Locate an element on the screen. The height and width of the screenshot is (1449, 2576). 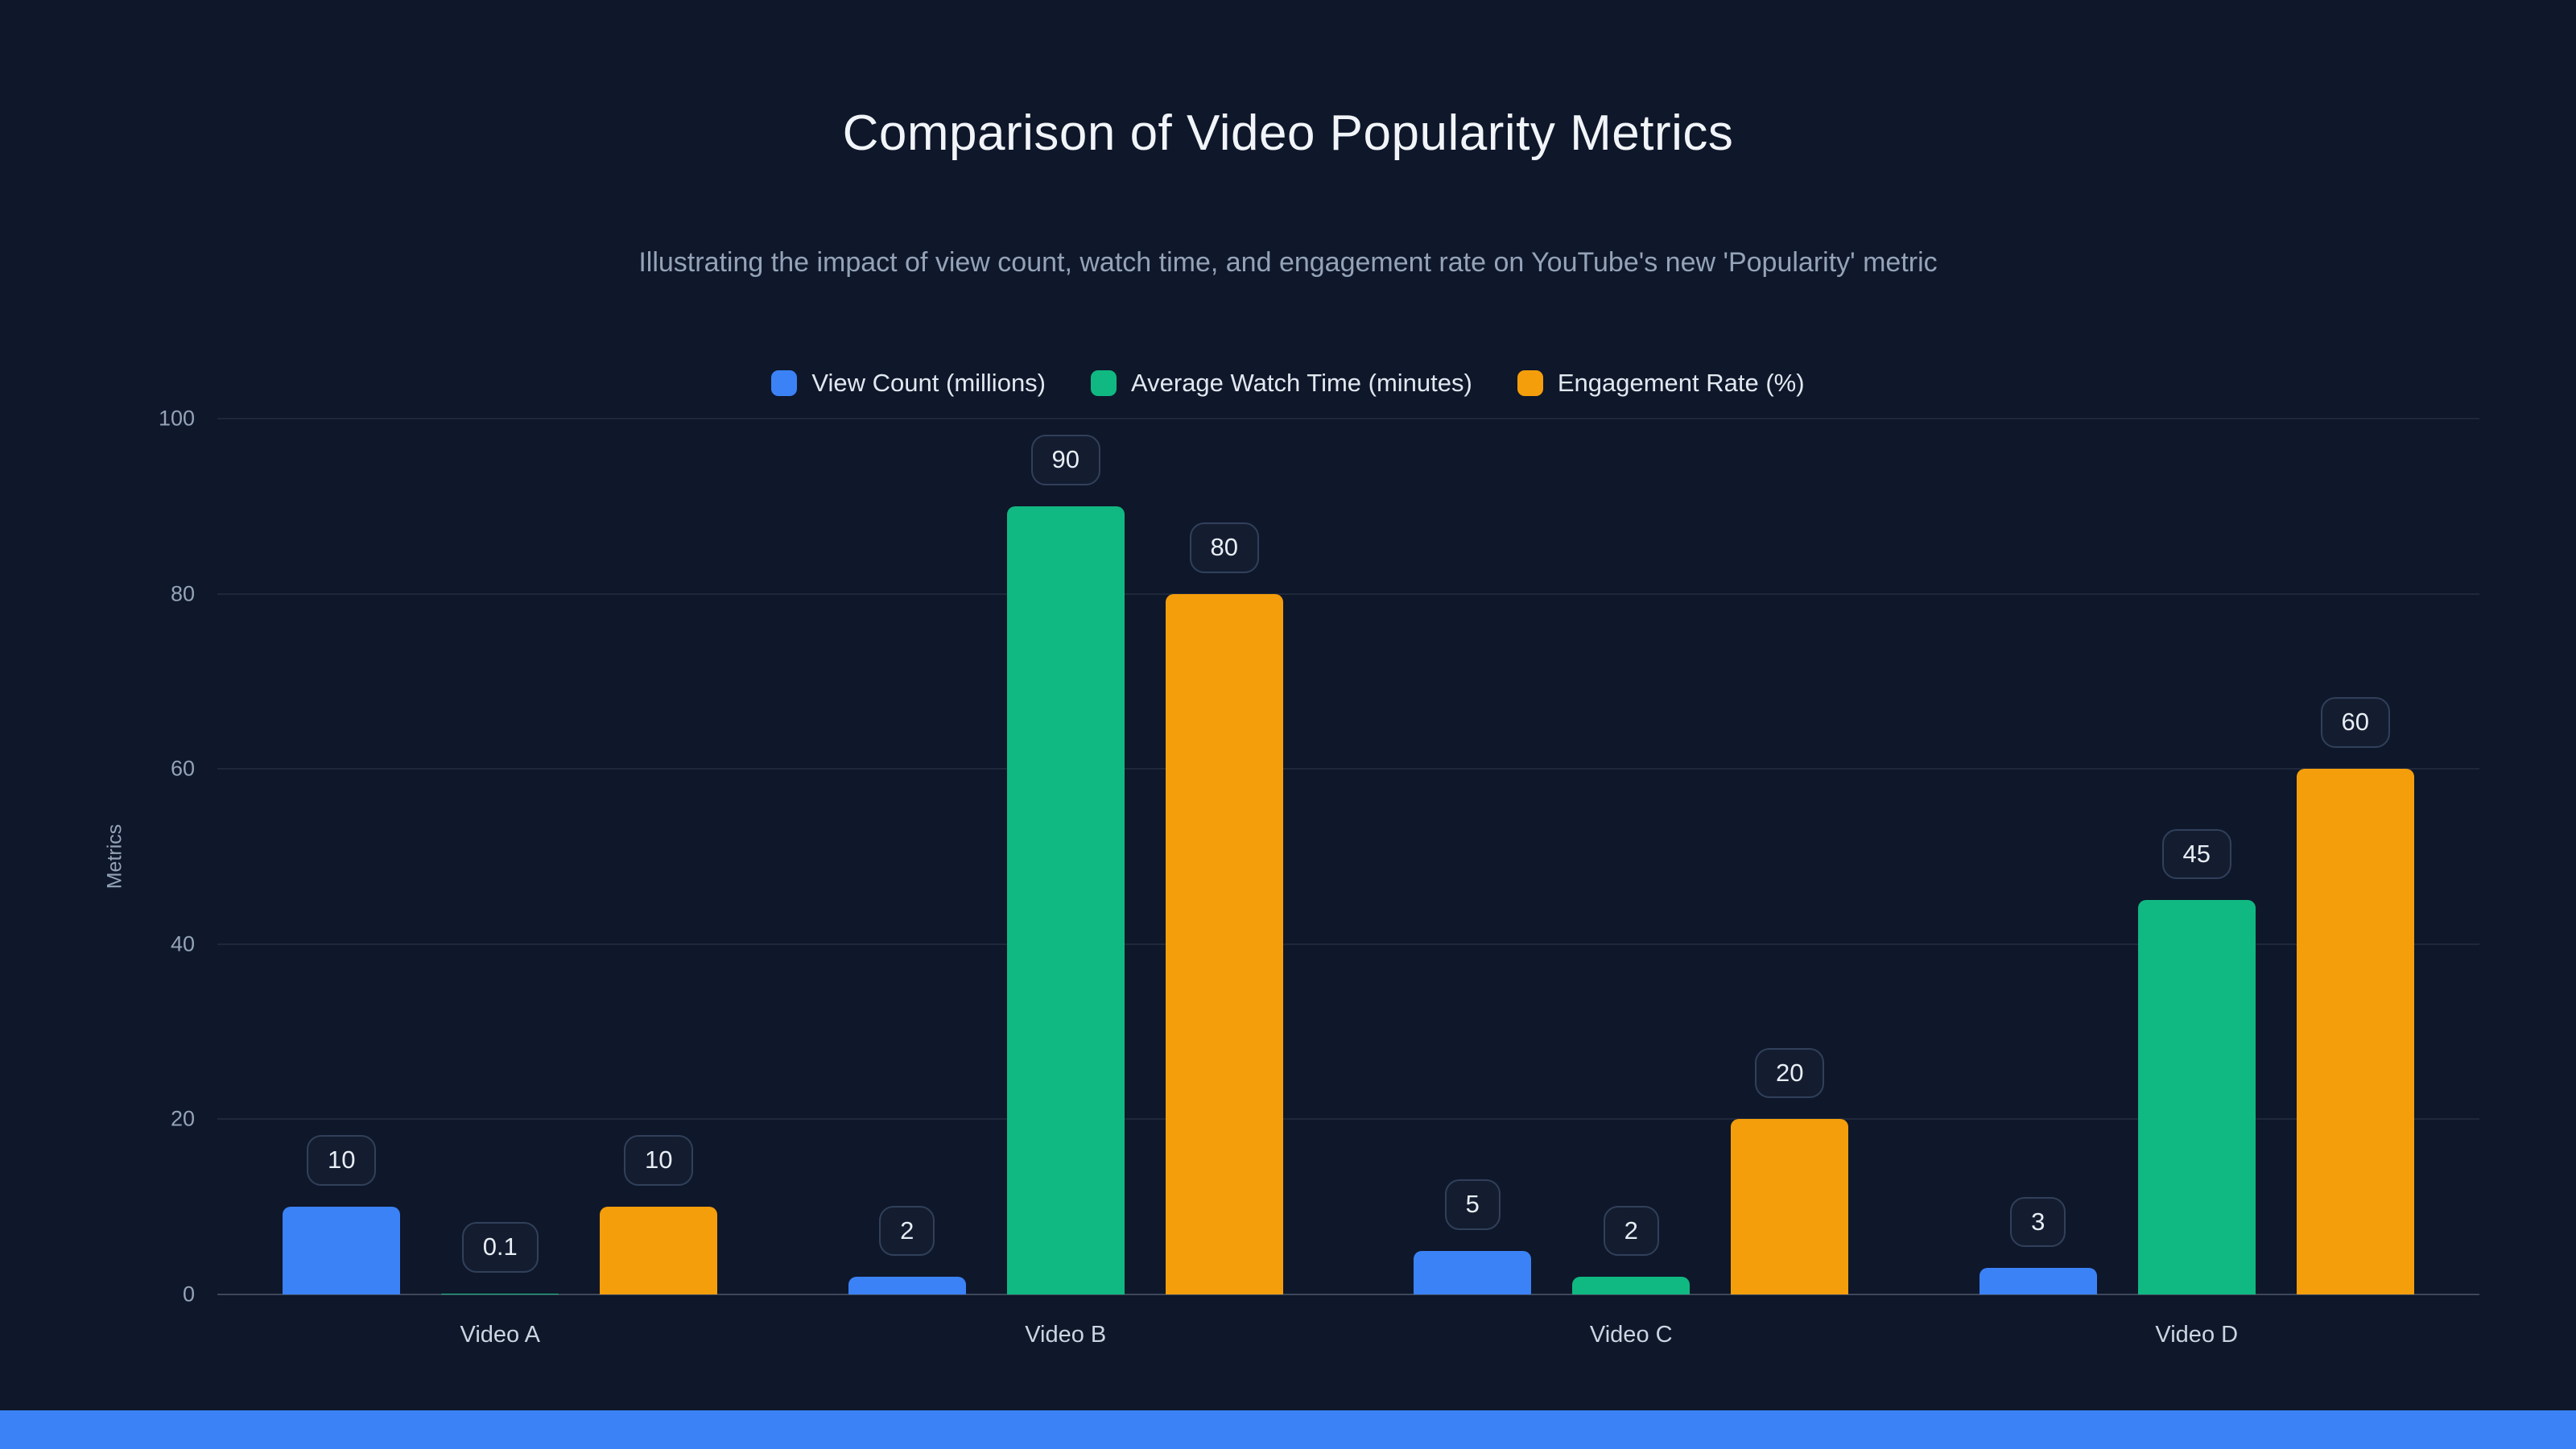
x-category-label-video-b: Video B is located at coordinates (1066, 1335).